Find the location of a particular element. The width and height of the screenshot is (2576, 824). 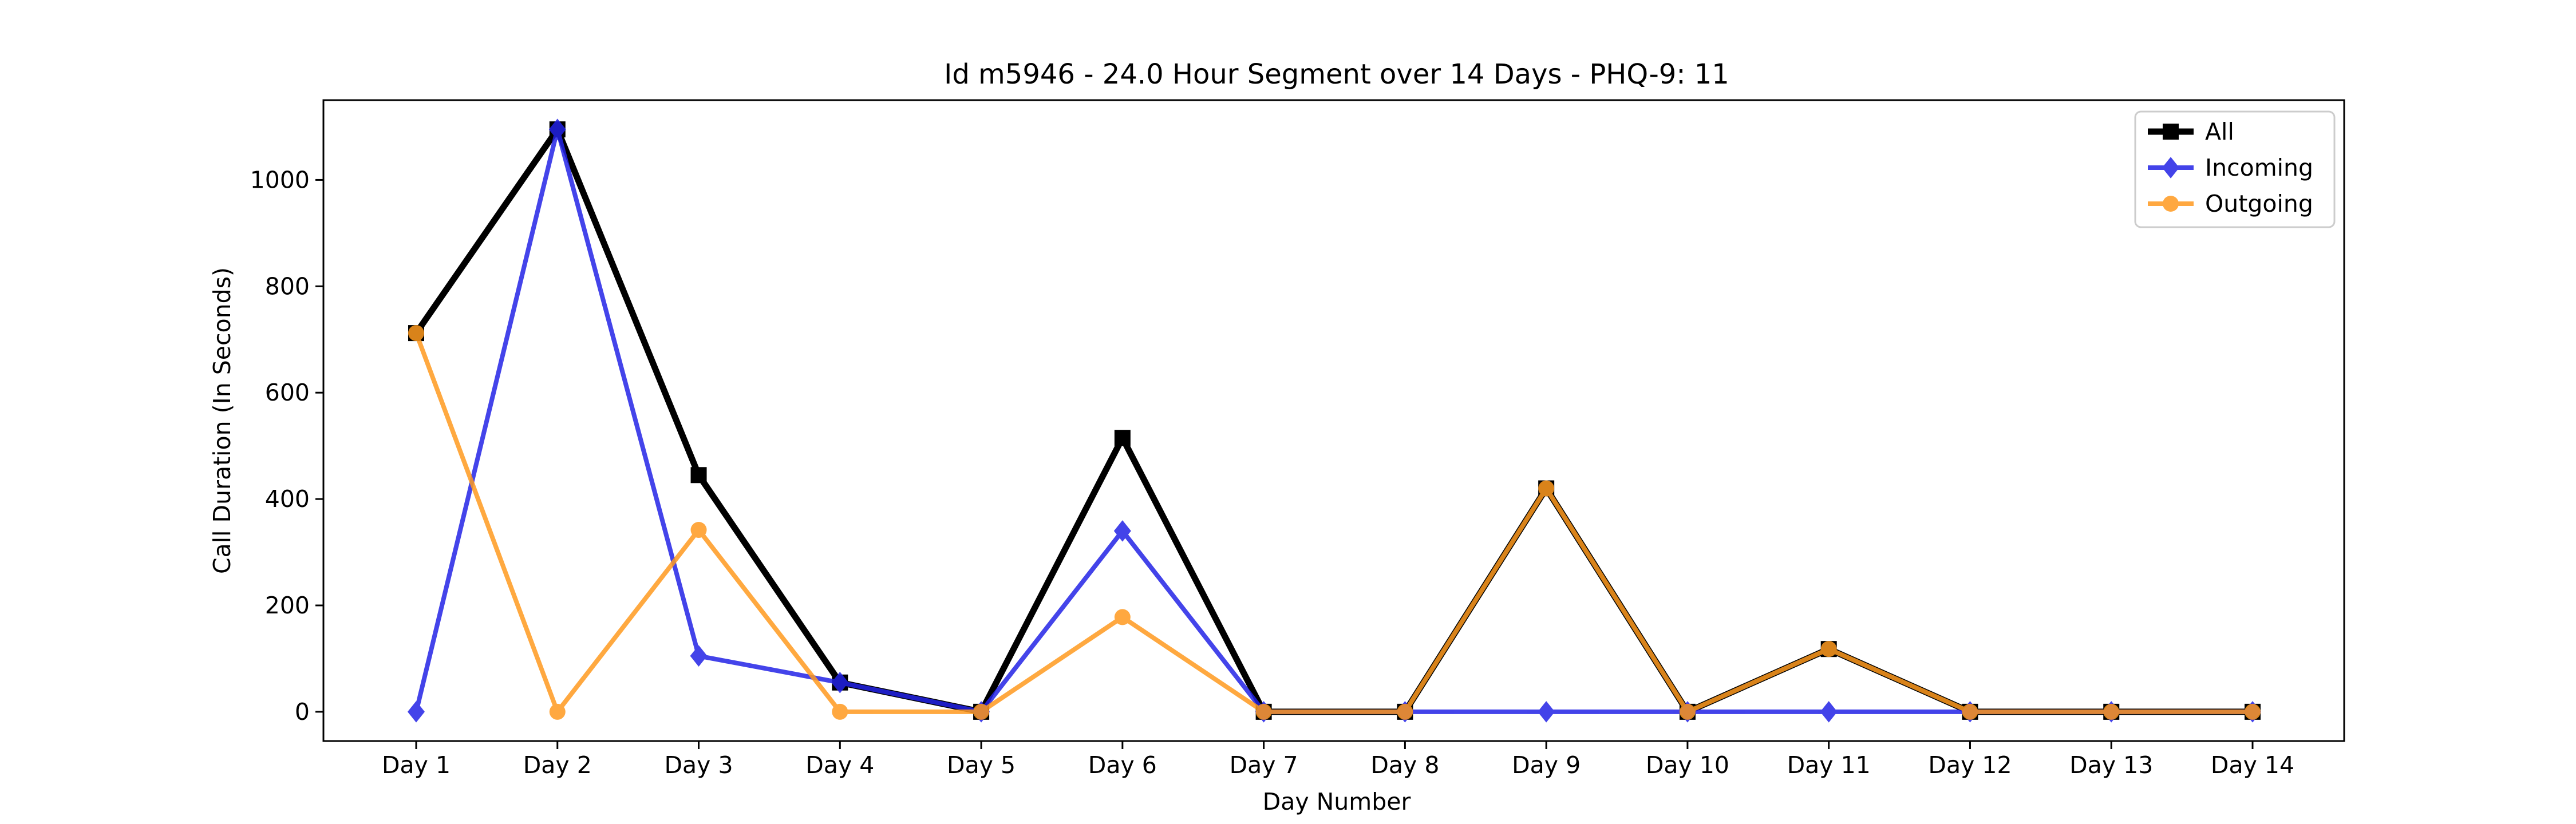

y-tick-label: 600 is located at coordinates (287, 392).